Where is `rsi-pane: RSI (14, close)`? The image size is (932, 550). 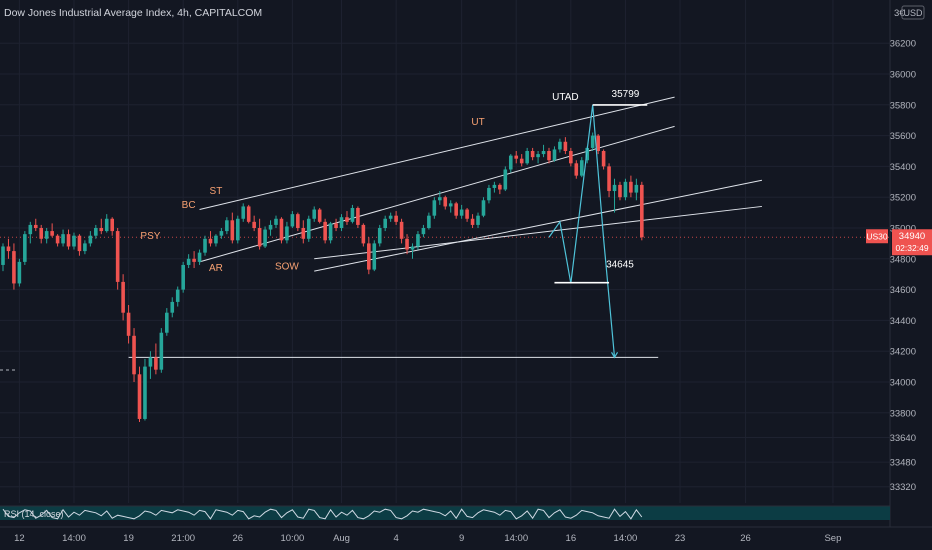
rsi-pane: RSI (14, close) is located at coordinates (445, 512).